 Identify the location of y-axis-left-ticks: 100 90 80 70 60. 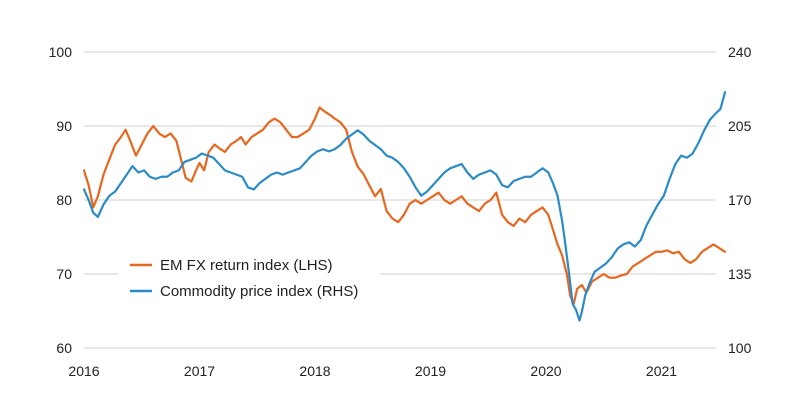
(61, 200).